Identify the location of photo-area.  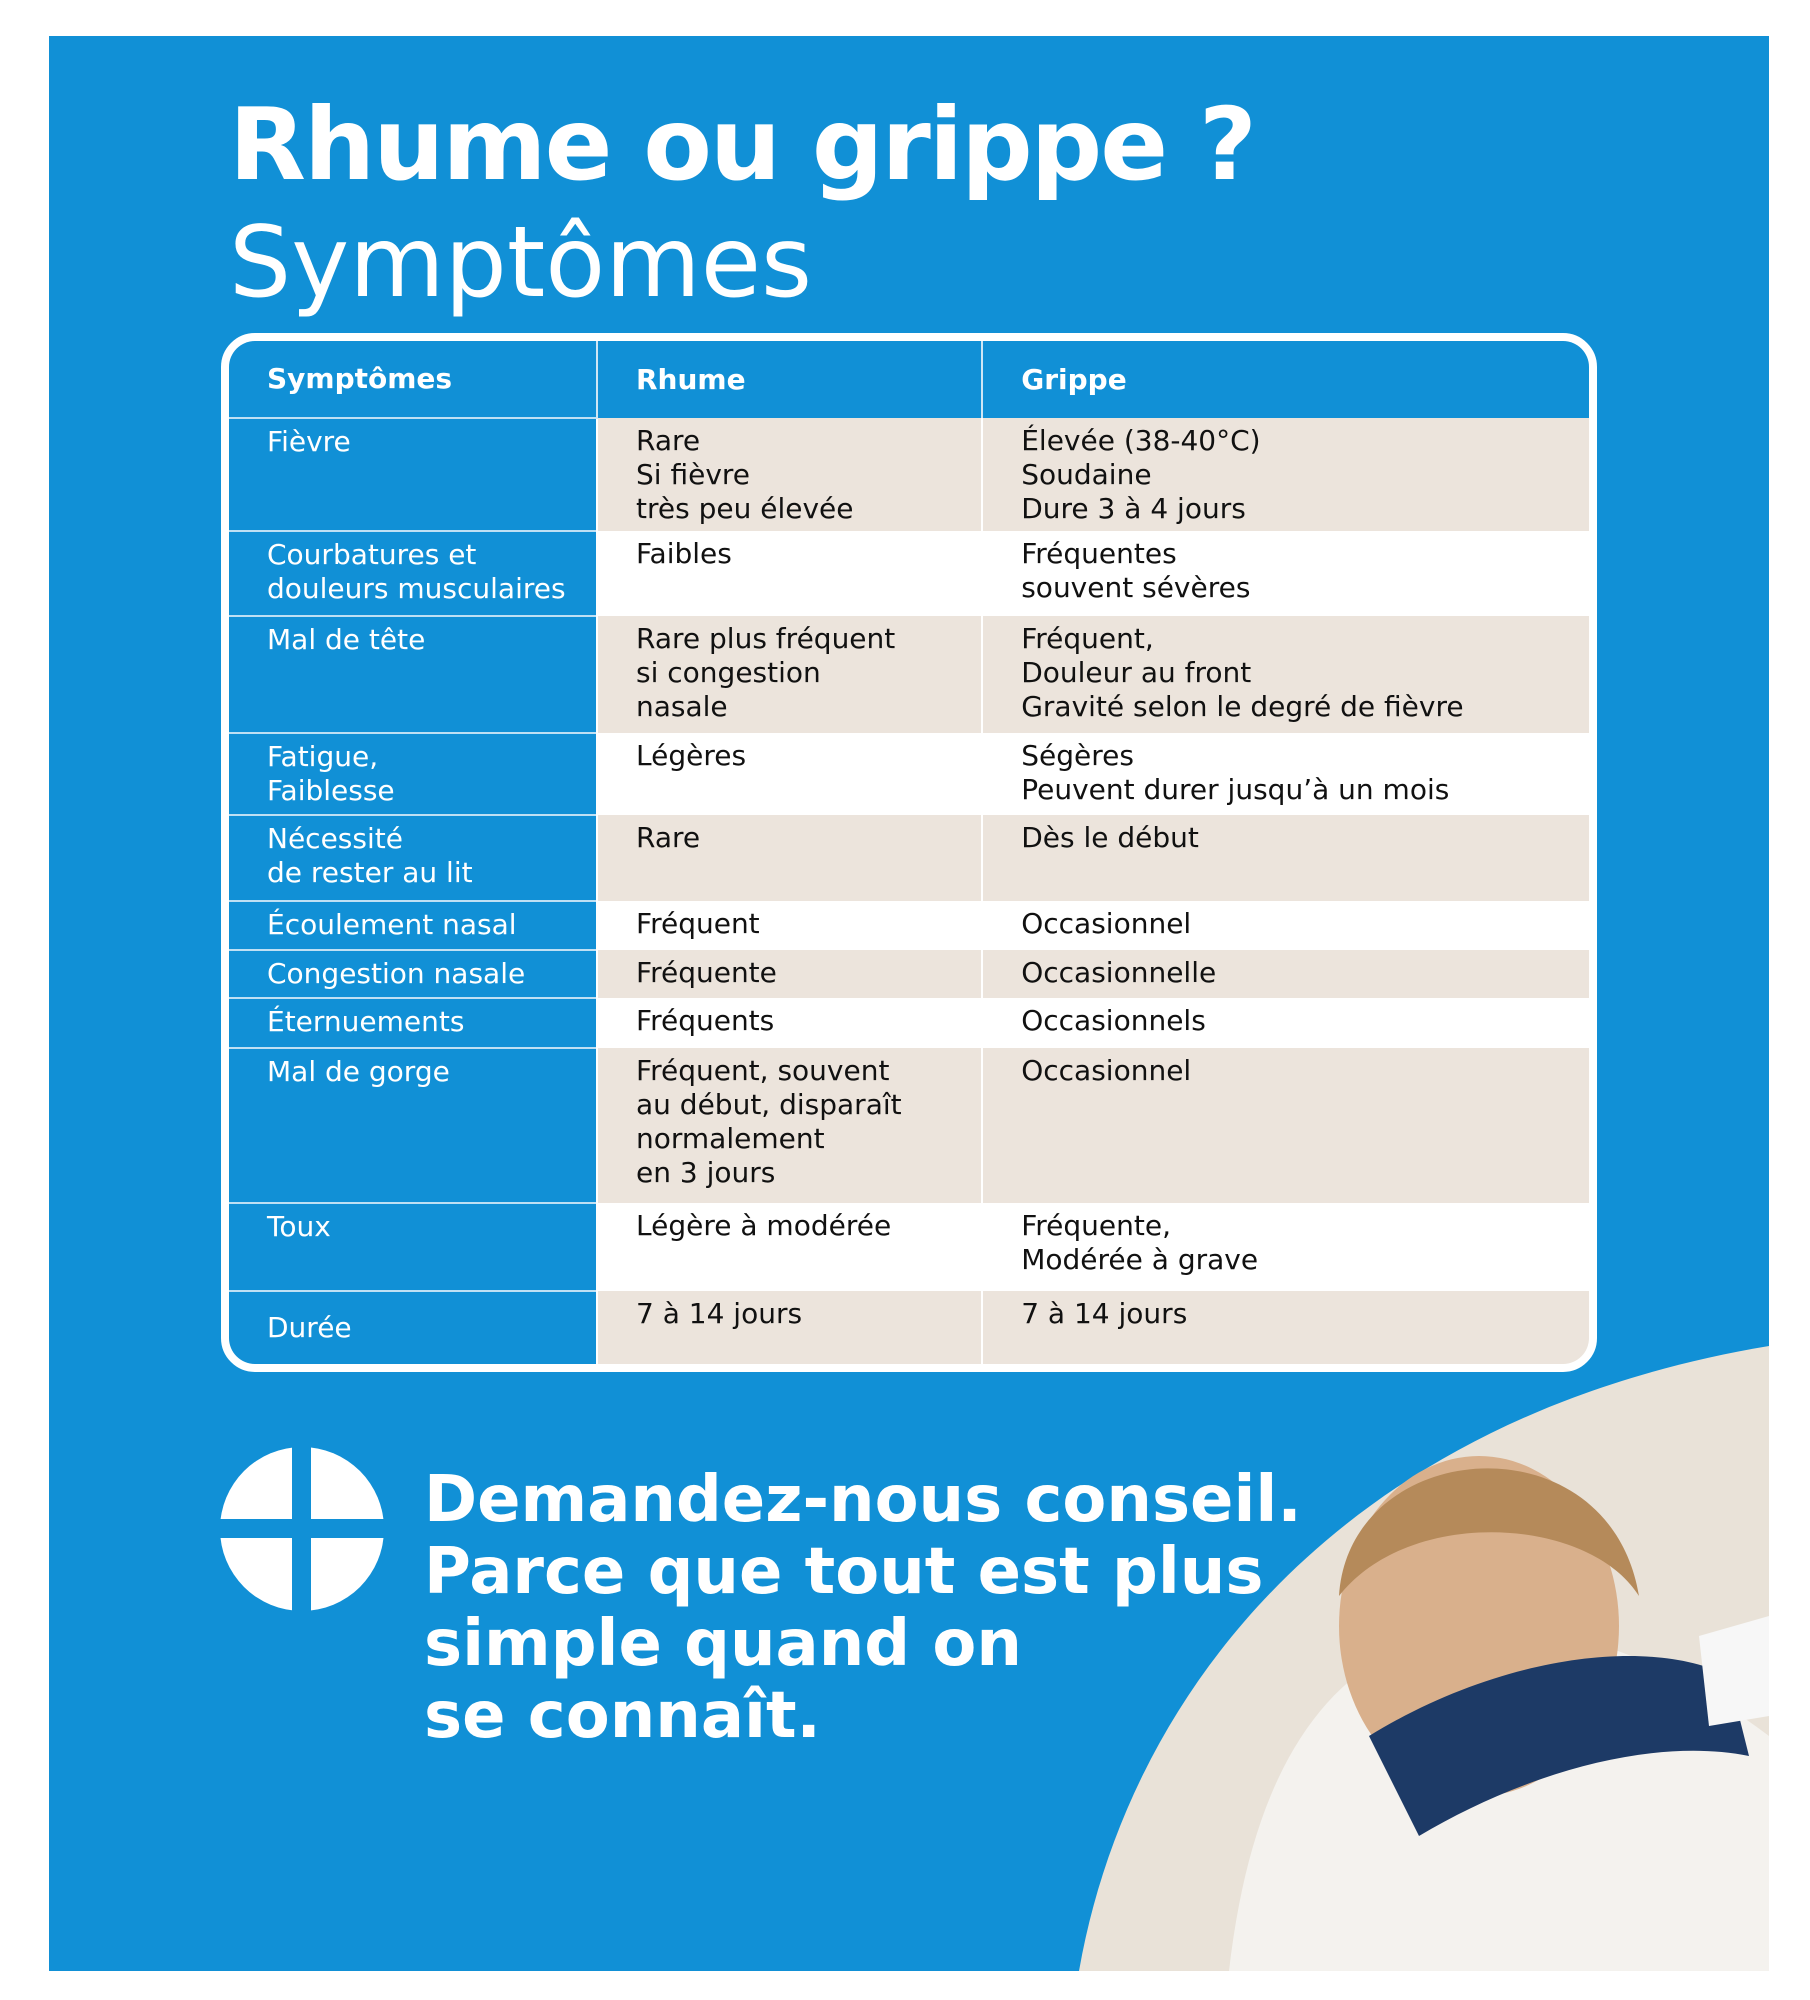
(1424, 1658).